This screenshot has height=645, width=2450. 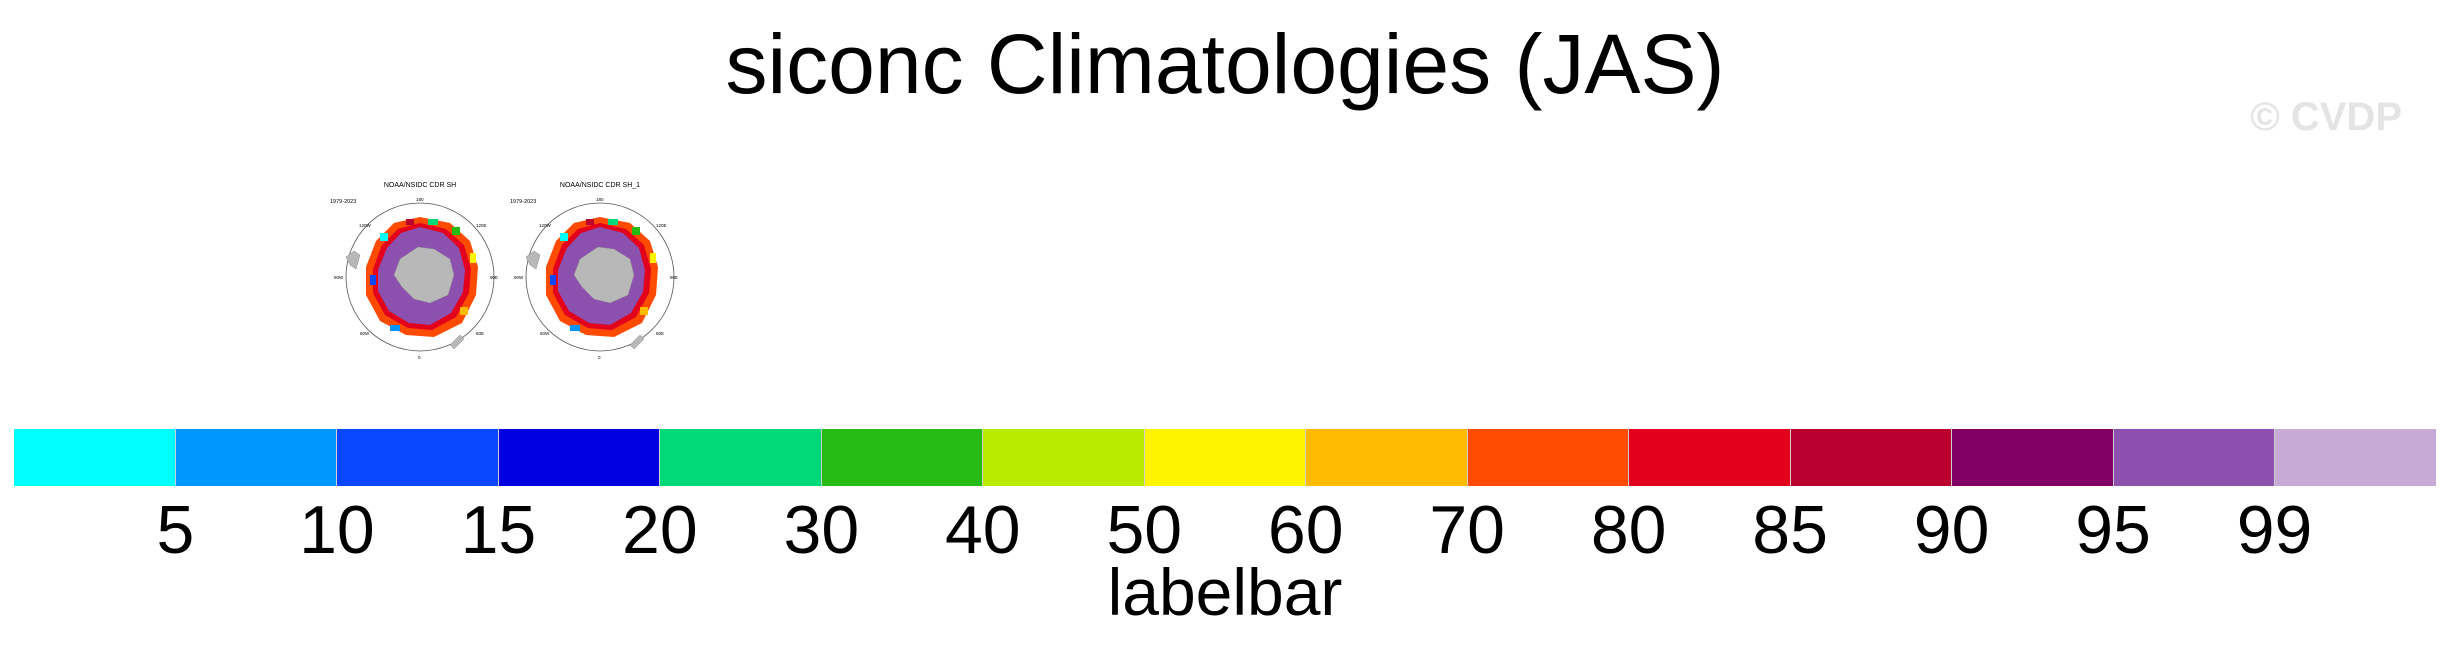 What do you see at coordinates (1144, 530) in the screenshot?
I see `colorbar-tick-label: 50` at bounding box center [1144, 530].